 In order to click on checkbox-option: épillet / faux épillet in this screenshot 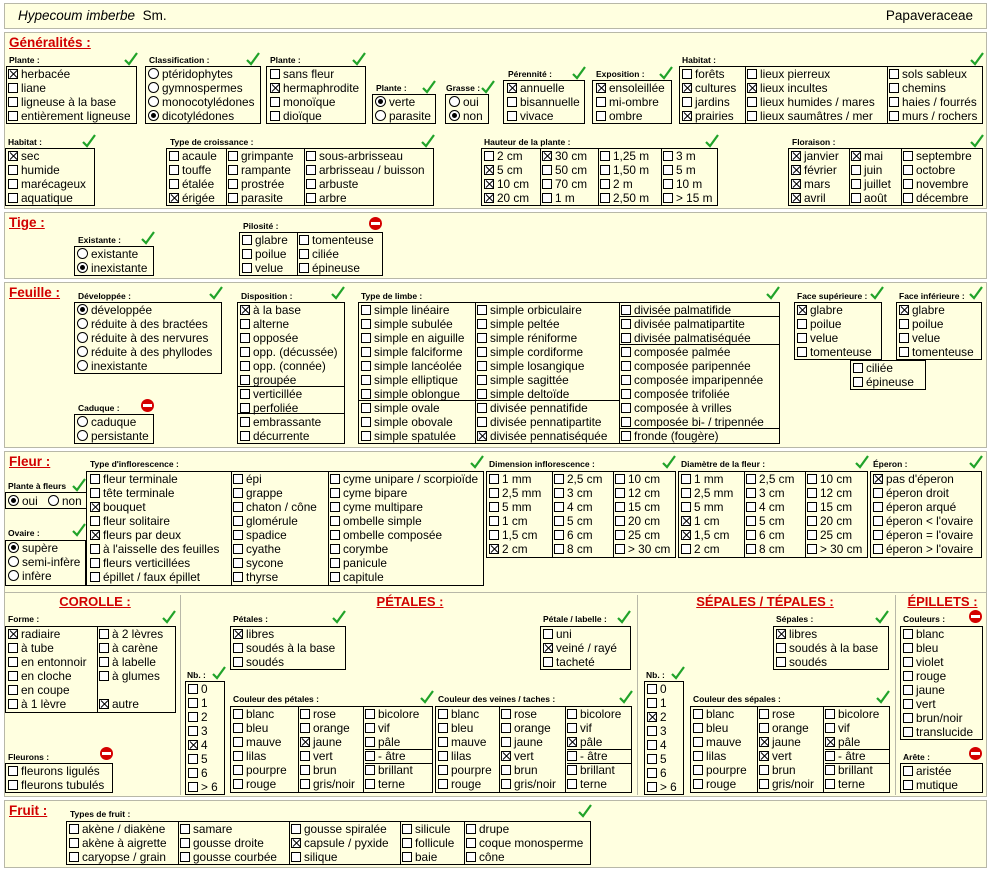, I will do `click(160, 577)`.